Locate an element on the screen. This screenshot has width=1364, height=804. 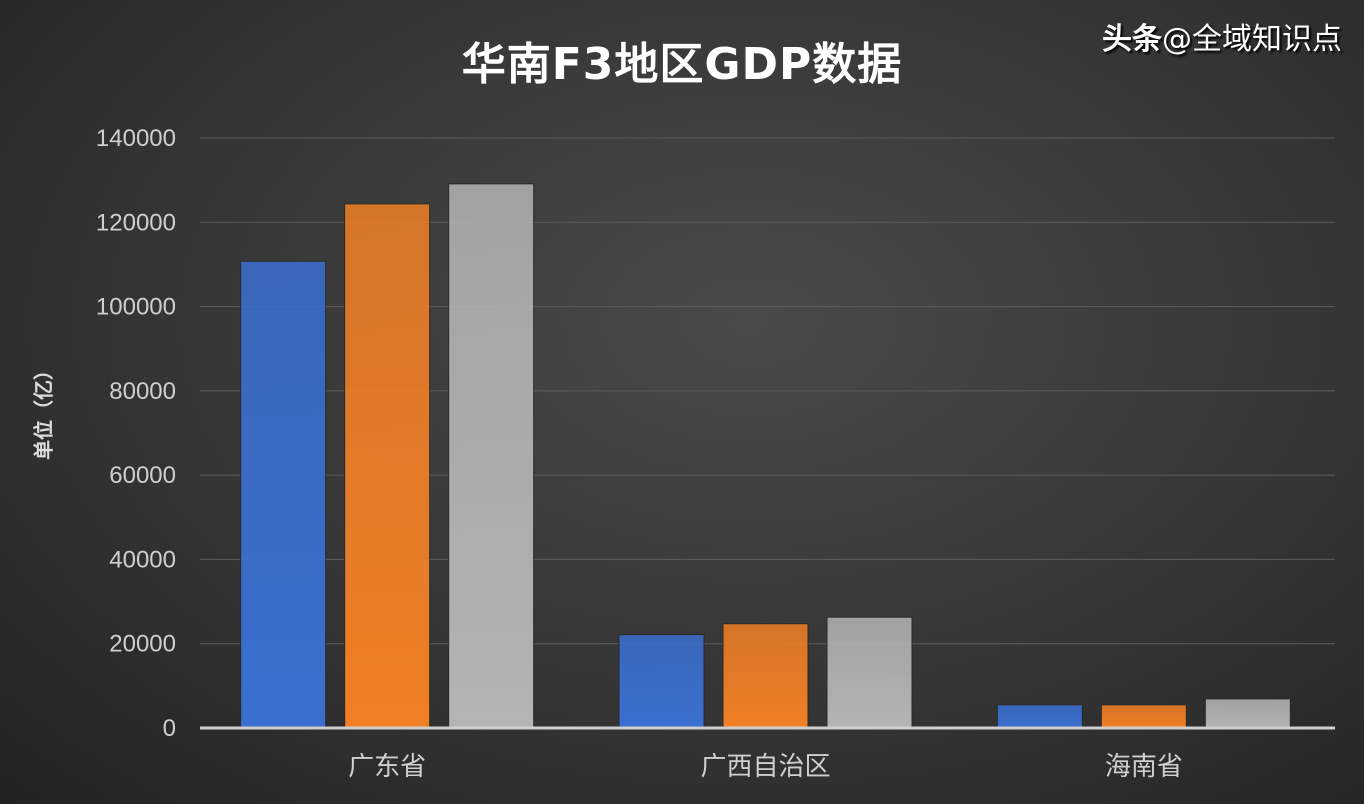
watermark: 头条@全域知识点 is located at coordinates (1222, 36).